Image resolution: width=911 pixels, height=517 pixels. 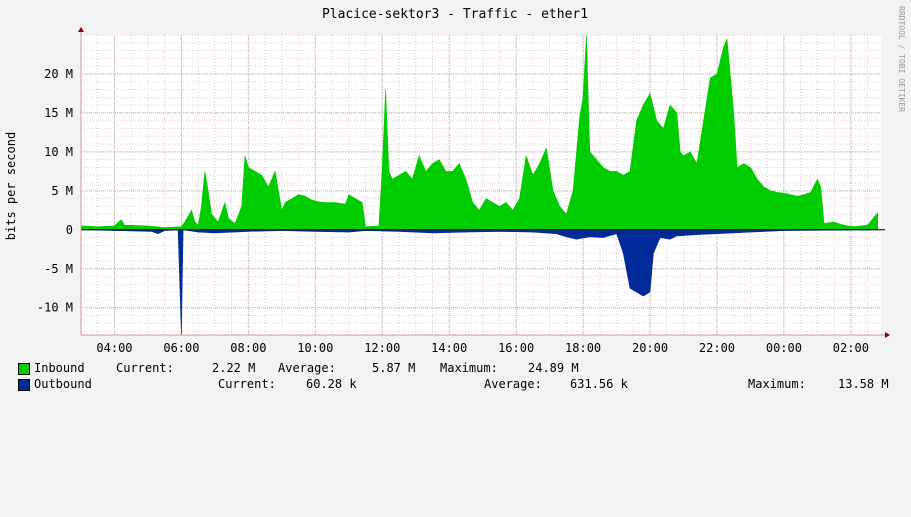 I want to click on x-tick-label: 00:00, so click(x=784, y=348).